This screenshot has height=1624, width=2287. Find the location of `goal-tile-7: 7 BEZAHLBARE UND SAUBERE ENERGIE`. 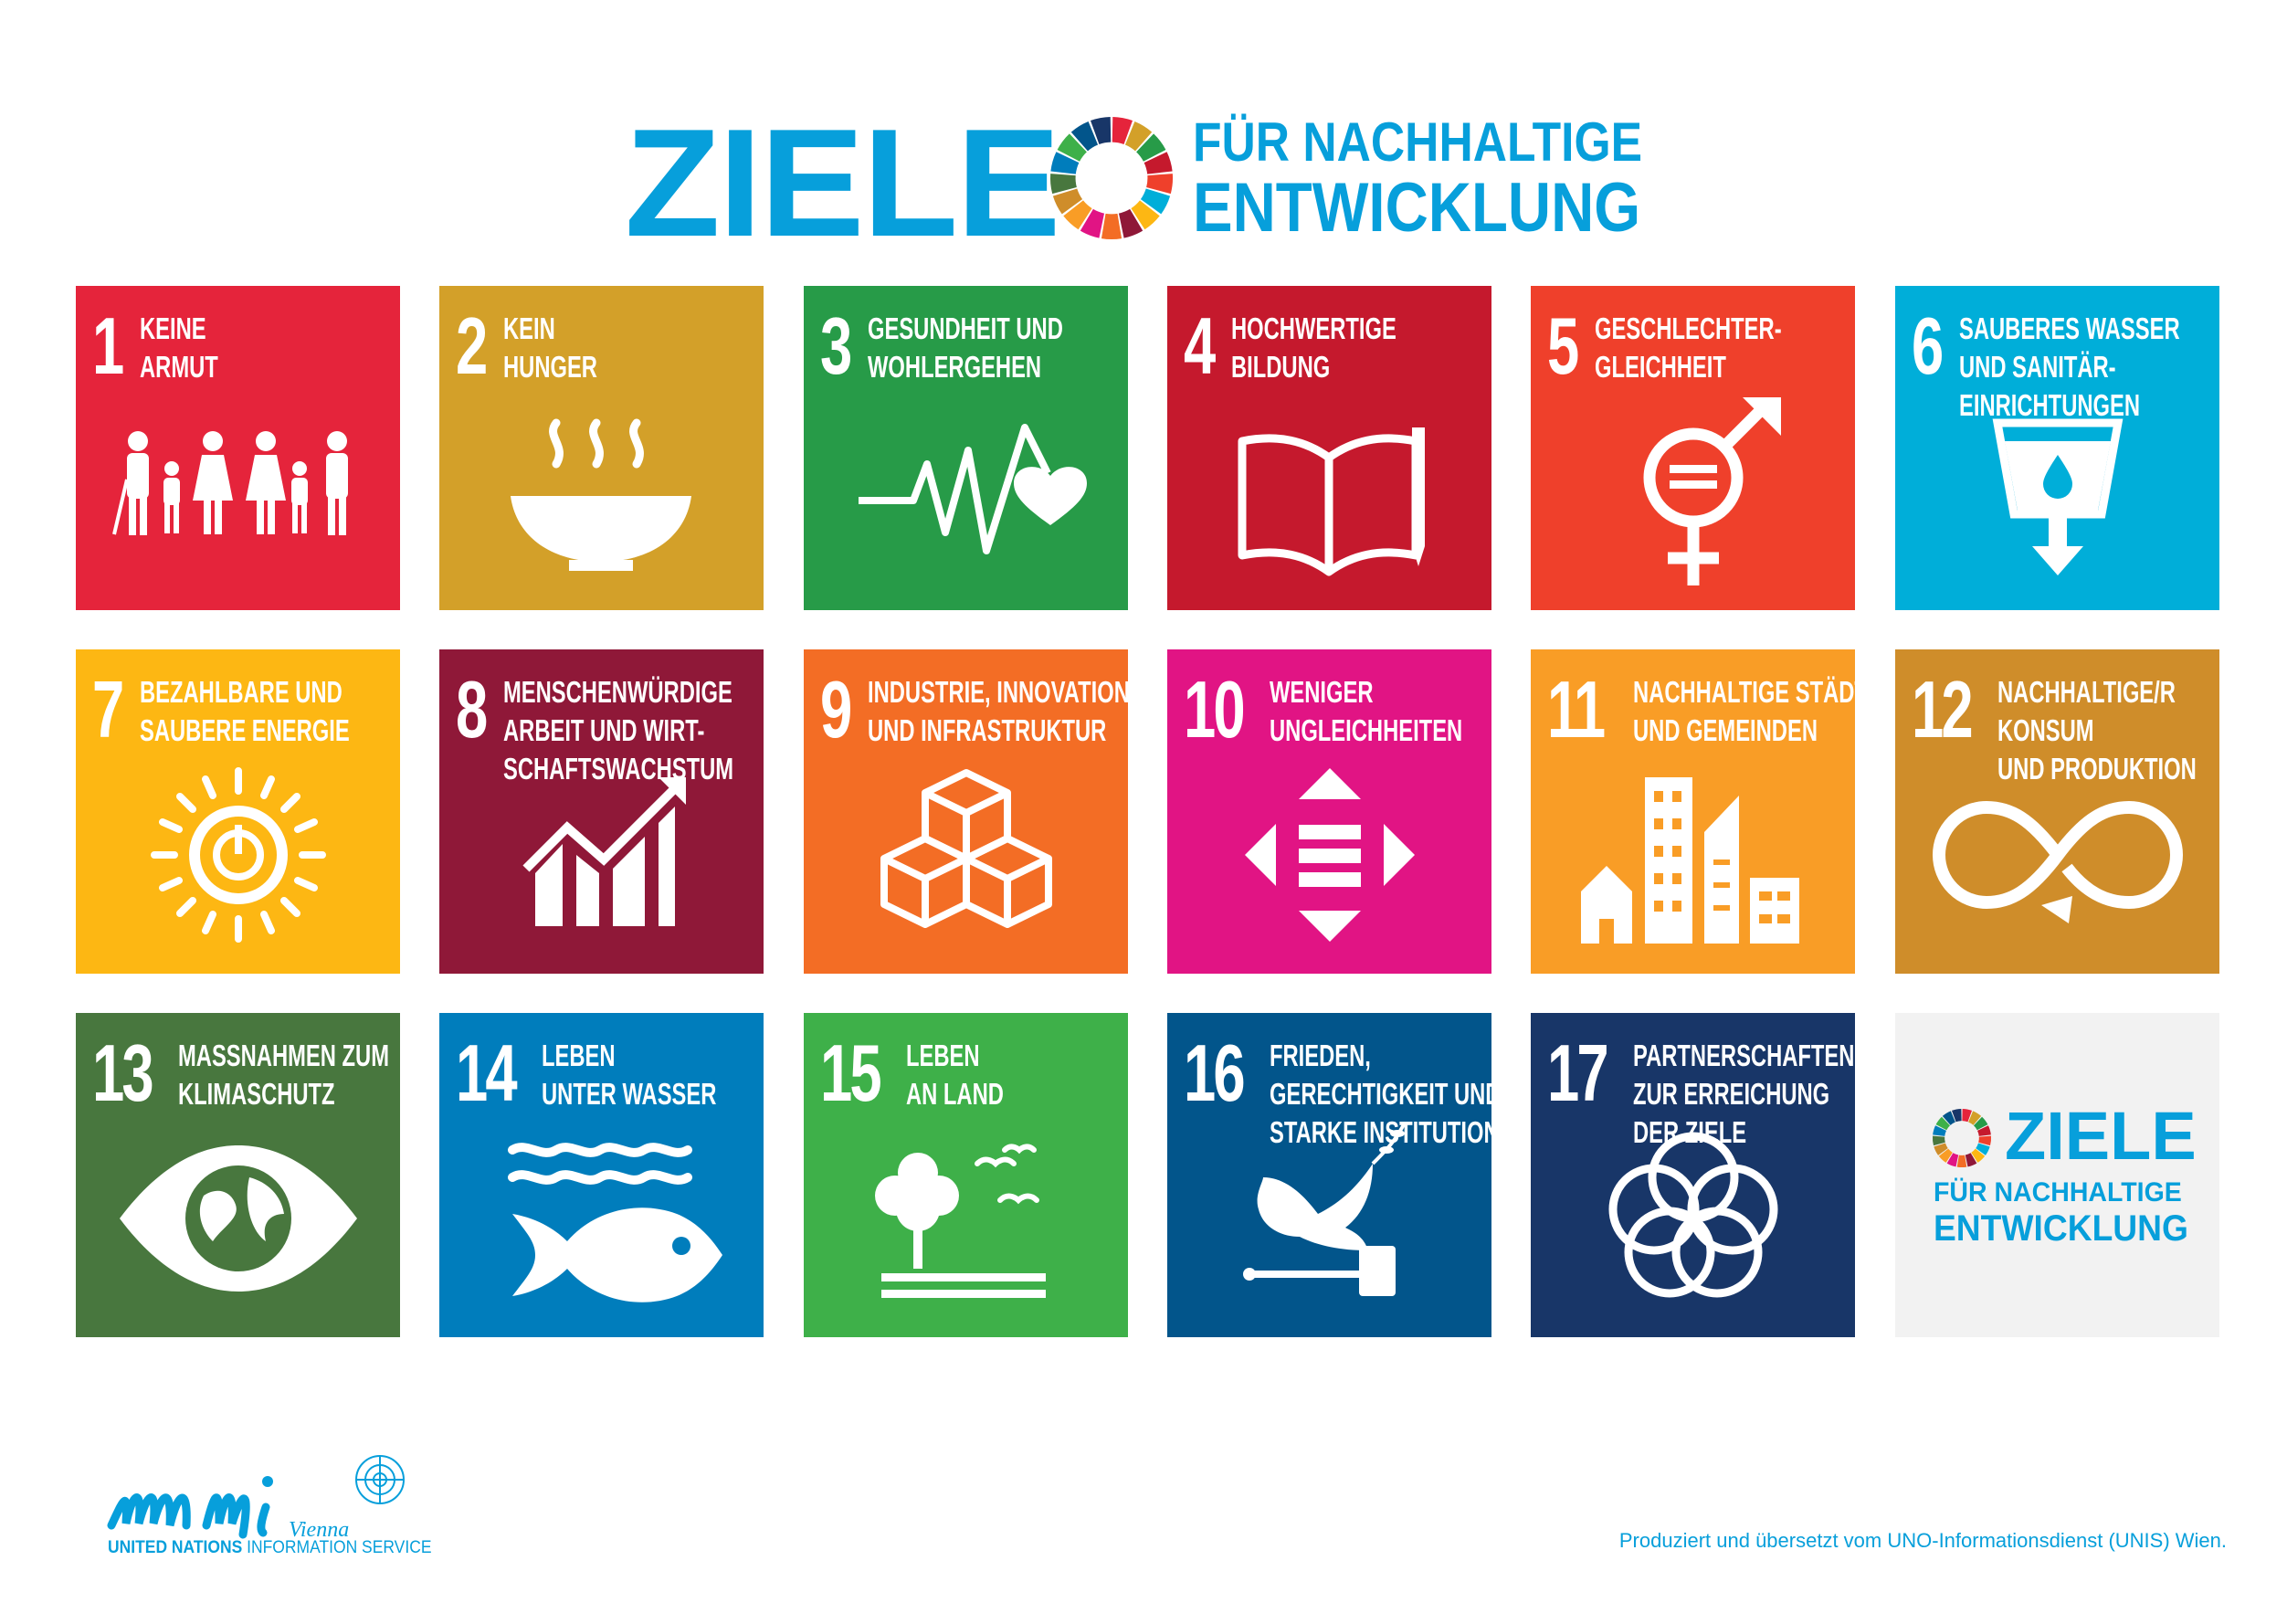

goal-tile-7: 7 BEZAHLBARE UND SAUBERE ENERGIE is located at coordinates (238, 812).